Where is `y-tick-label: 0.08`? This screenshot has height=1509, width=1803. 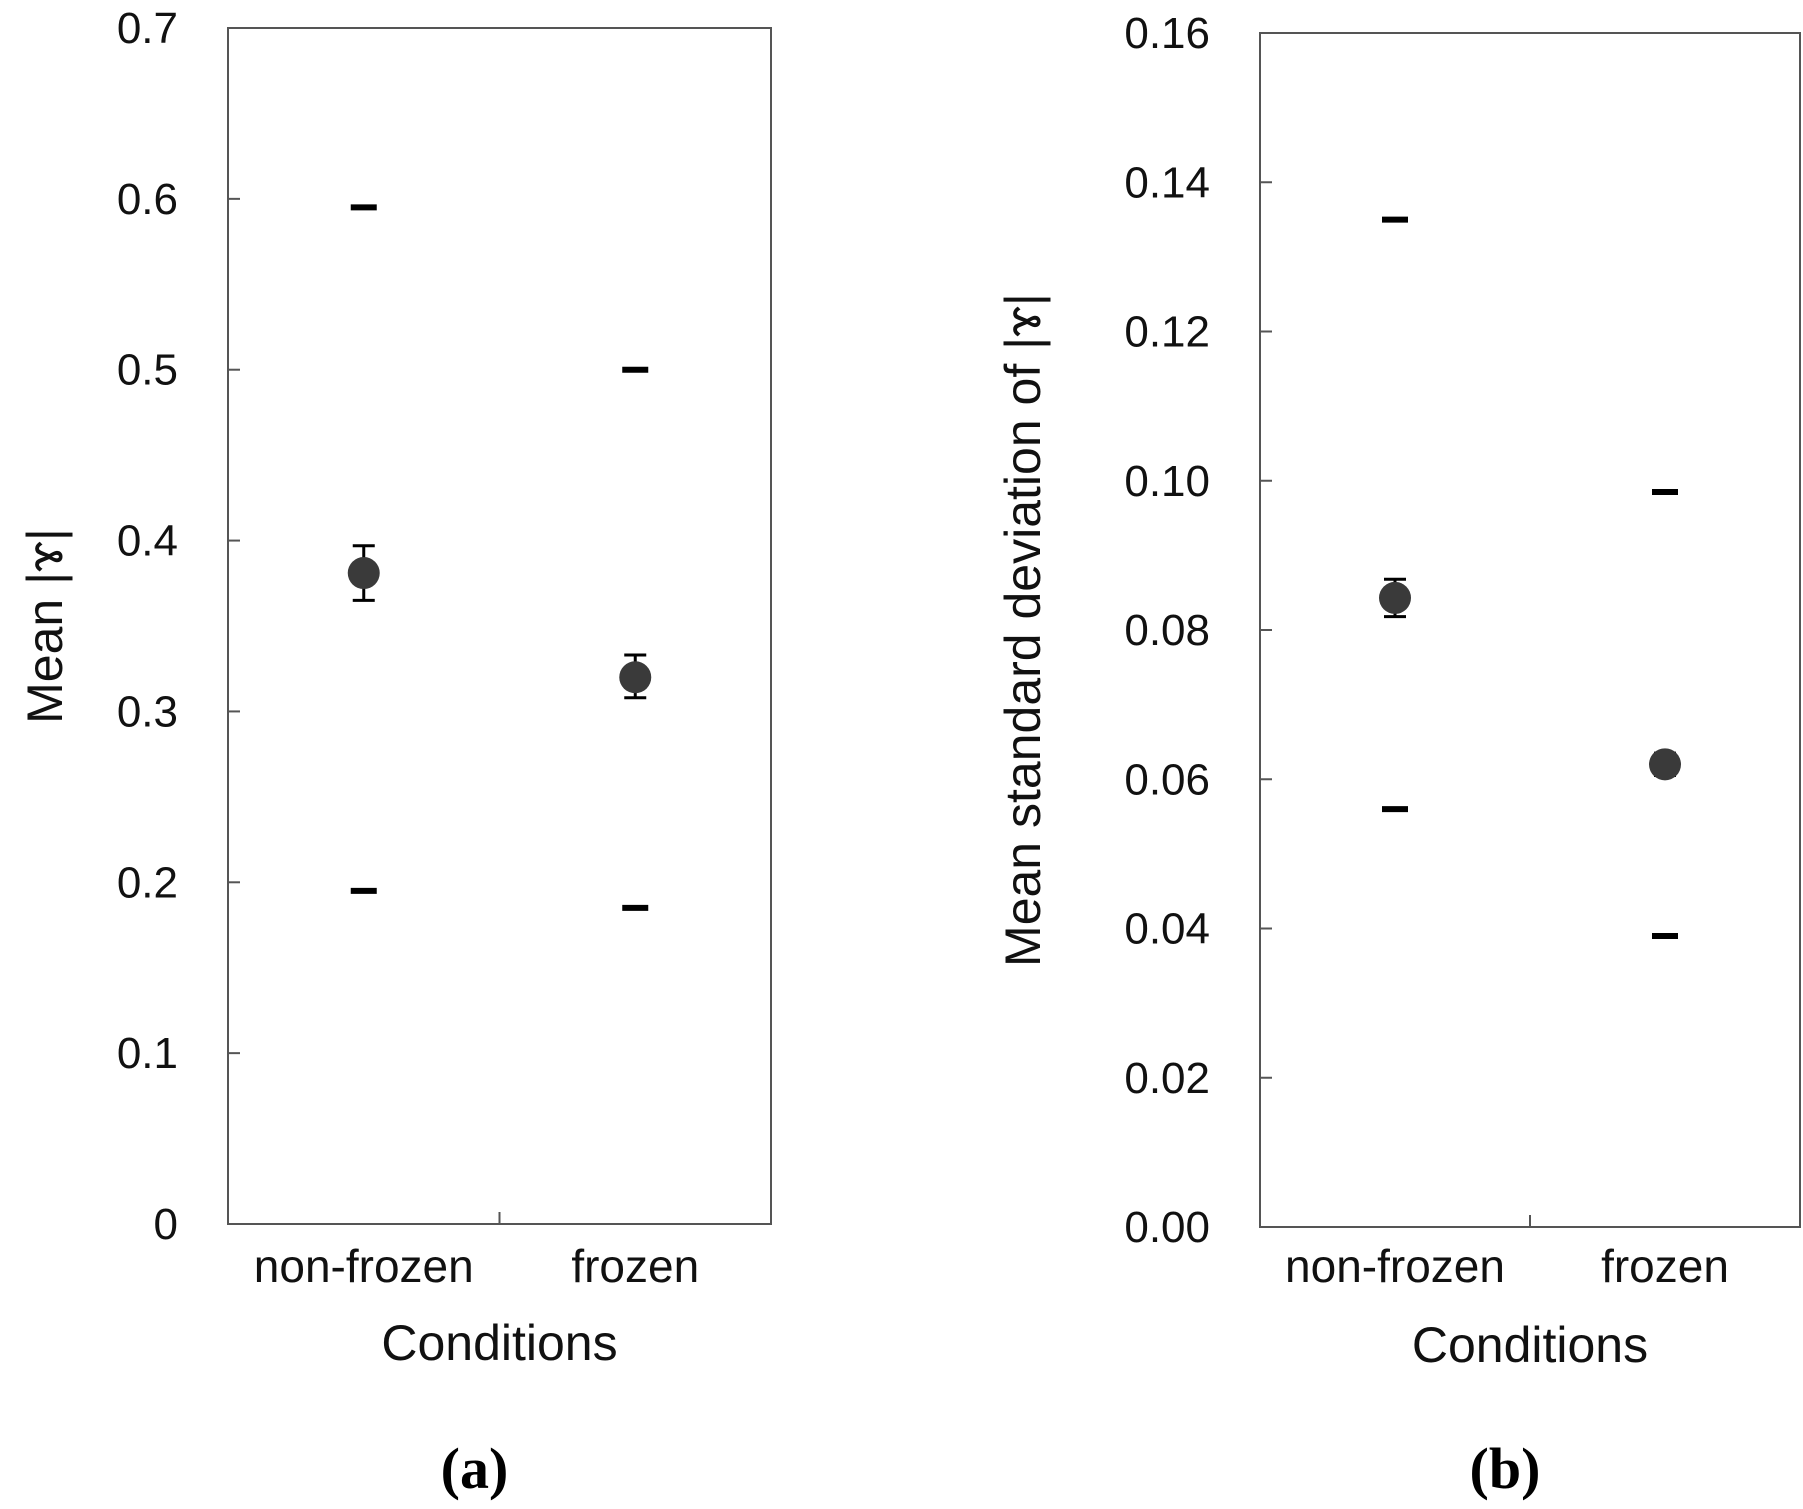 y-tick-label: 0.08 is located at coordinates (1167, 630).